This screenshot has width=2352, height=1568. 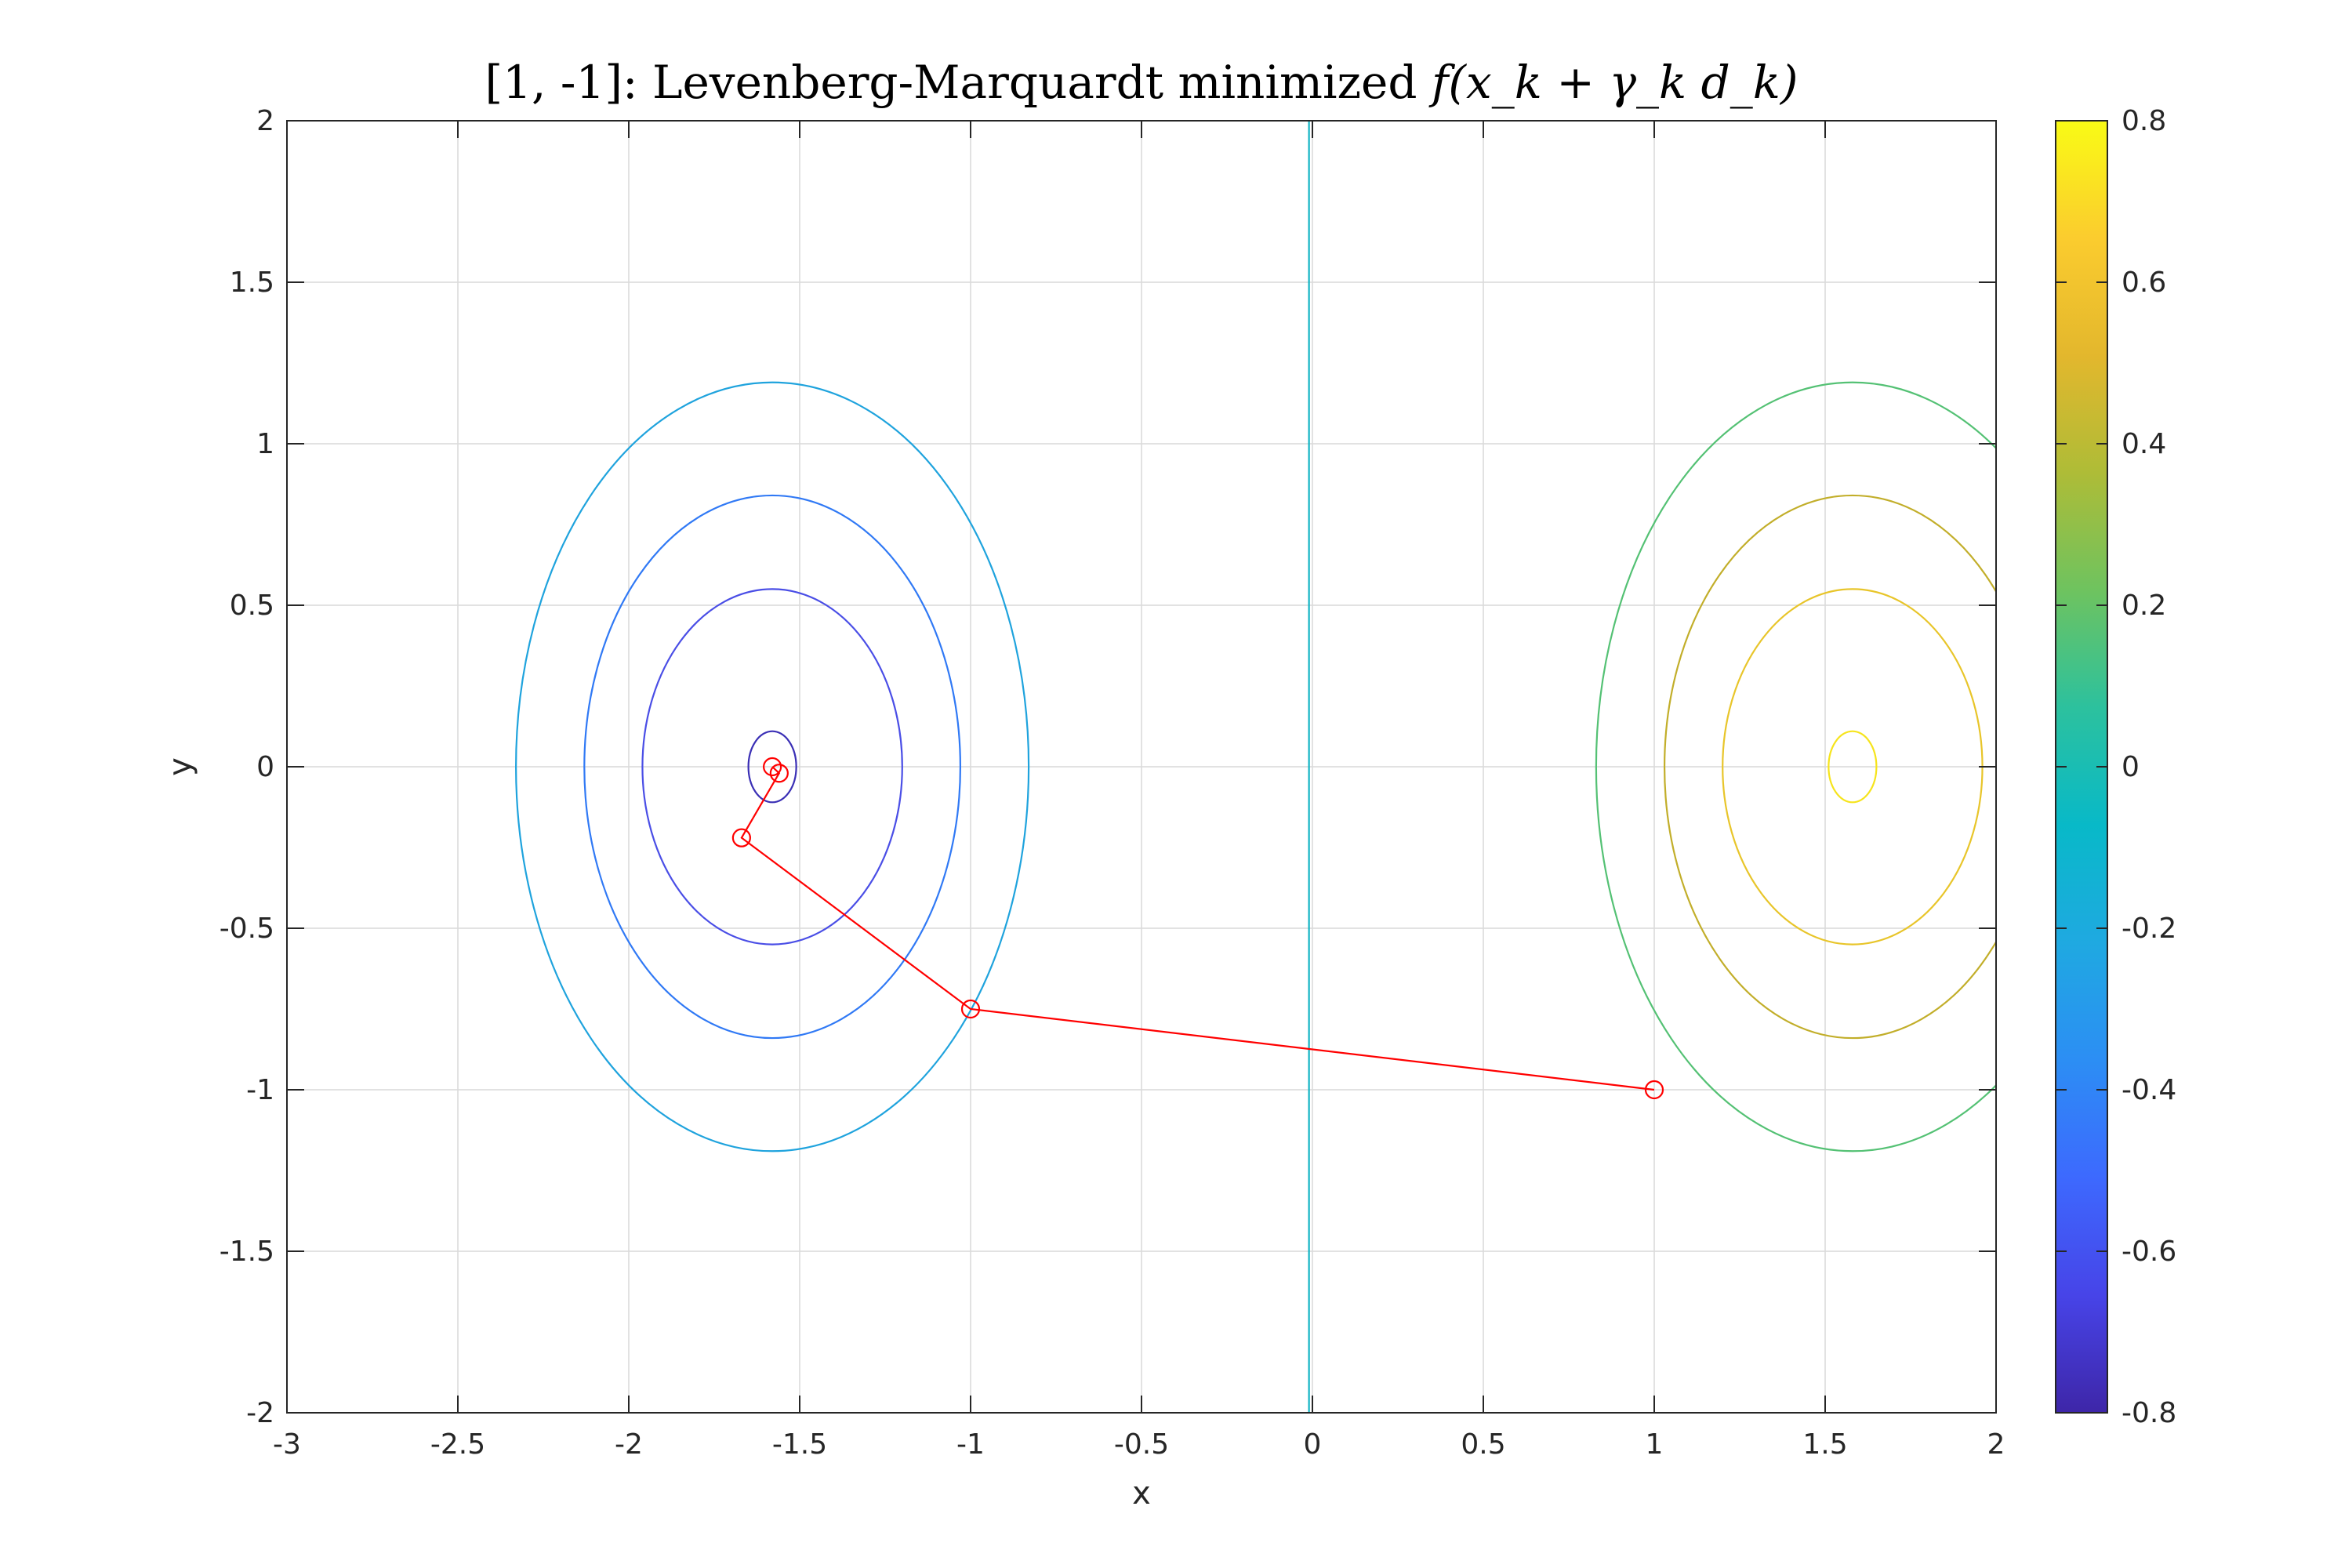 I want to click on colorbar-tick-label: -0.4, so click(x=2149, y=1090).